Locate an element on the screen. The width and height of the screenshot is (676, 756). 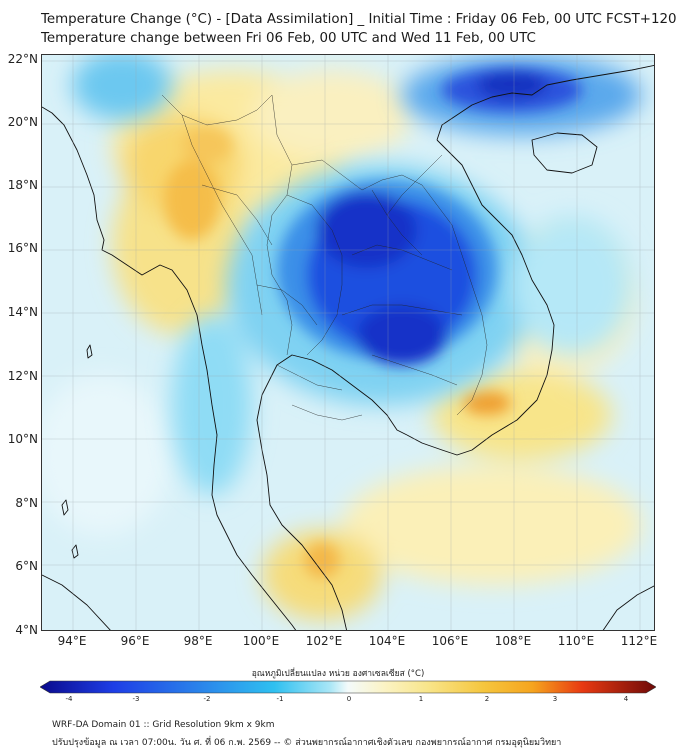
lon-label-94e: 94°E is located at coordinates (72, 641).